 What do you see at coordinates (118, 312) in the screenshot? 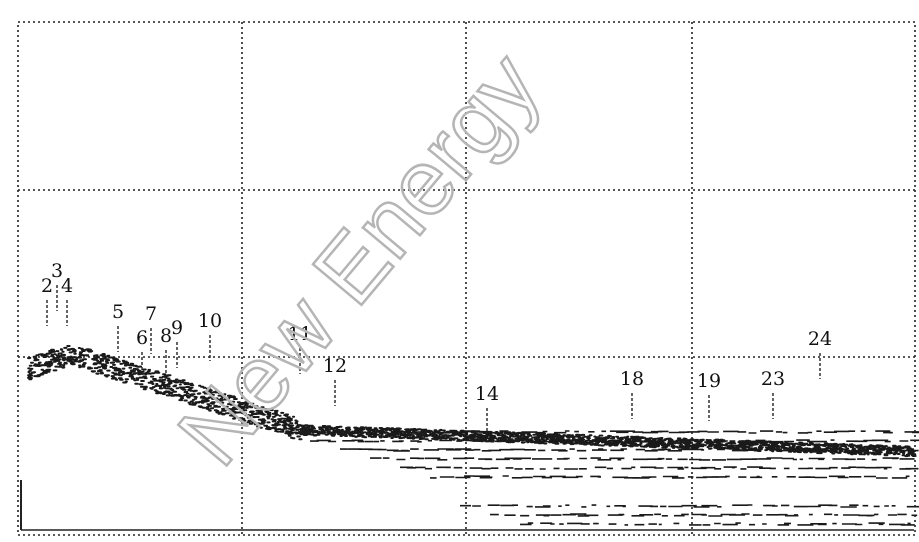
I see `peak-label: 5` at bounding box center [118, 312].